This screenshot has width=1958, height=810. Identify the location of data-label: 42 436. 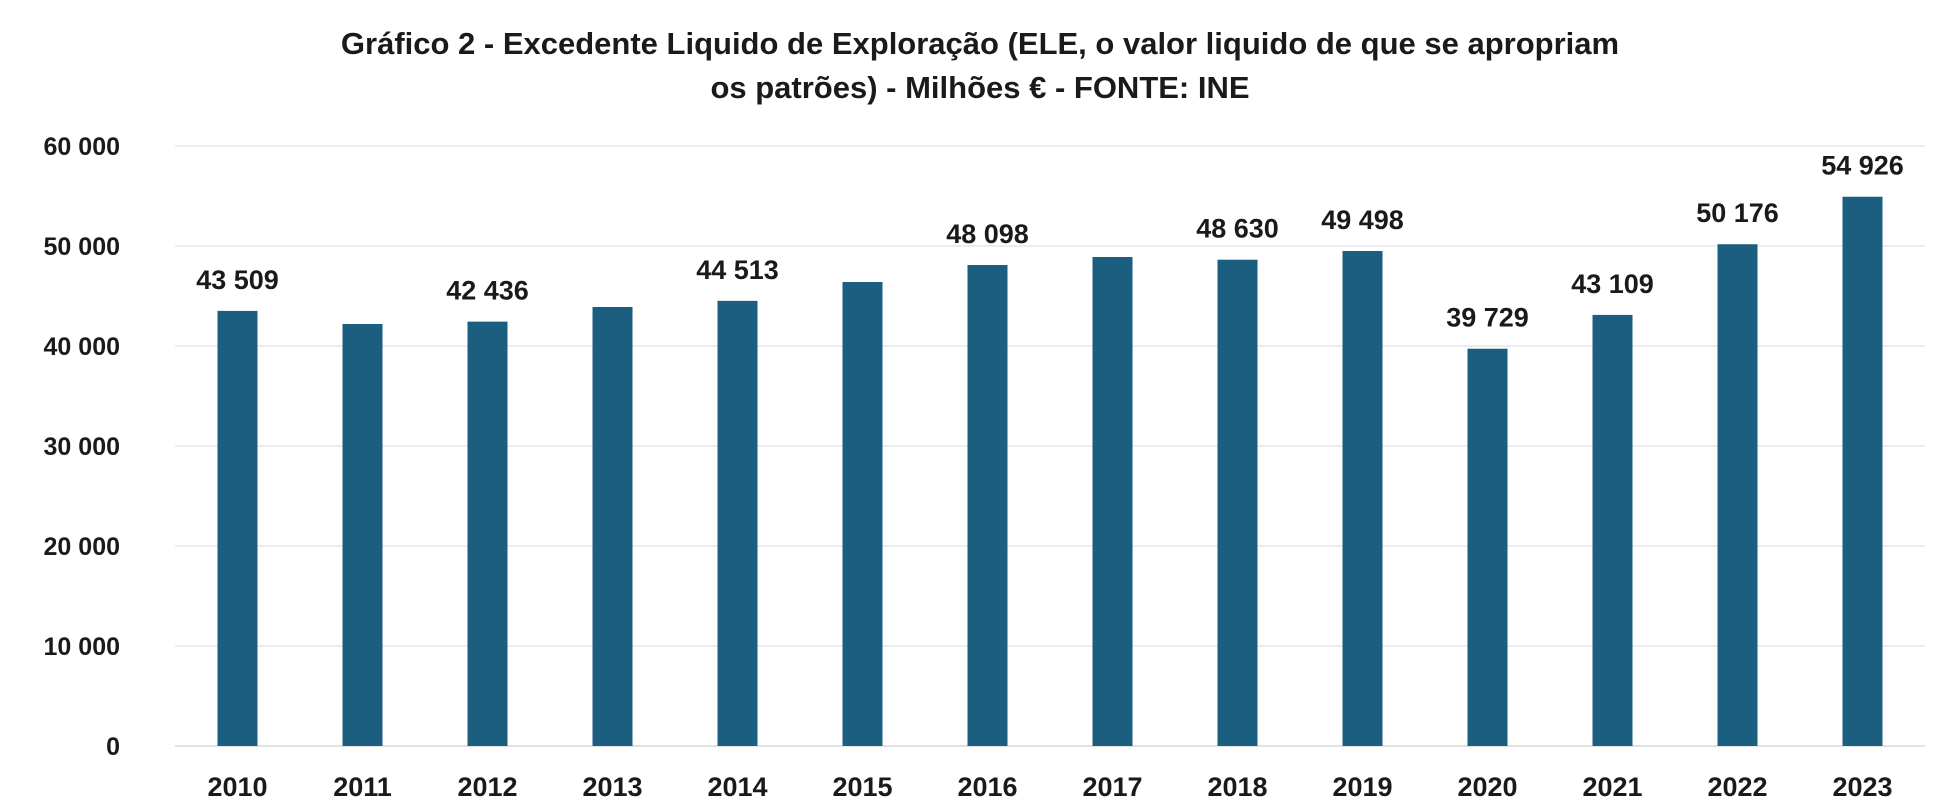
(487, 291).